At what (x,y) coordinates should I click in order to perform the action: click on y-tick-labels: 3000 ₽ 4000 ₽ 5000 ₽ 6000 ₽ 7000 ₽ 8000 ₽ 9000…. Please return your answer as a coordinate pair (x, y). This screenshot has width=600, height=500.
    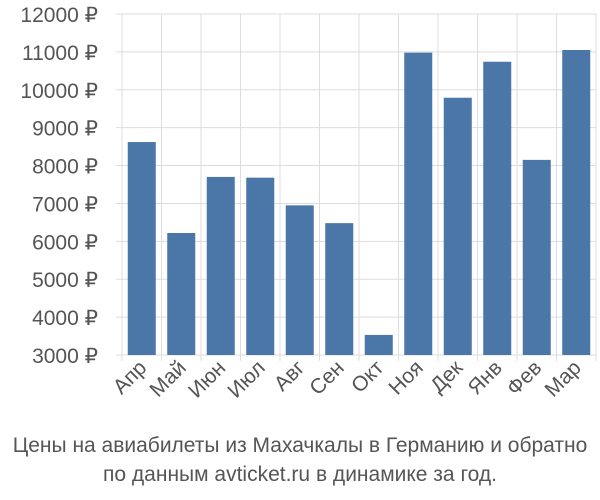
    Looking at the image, I should click on (59, 186).